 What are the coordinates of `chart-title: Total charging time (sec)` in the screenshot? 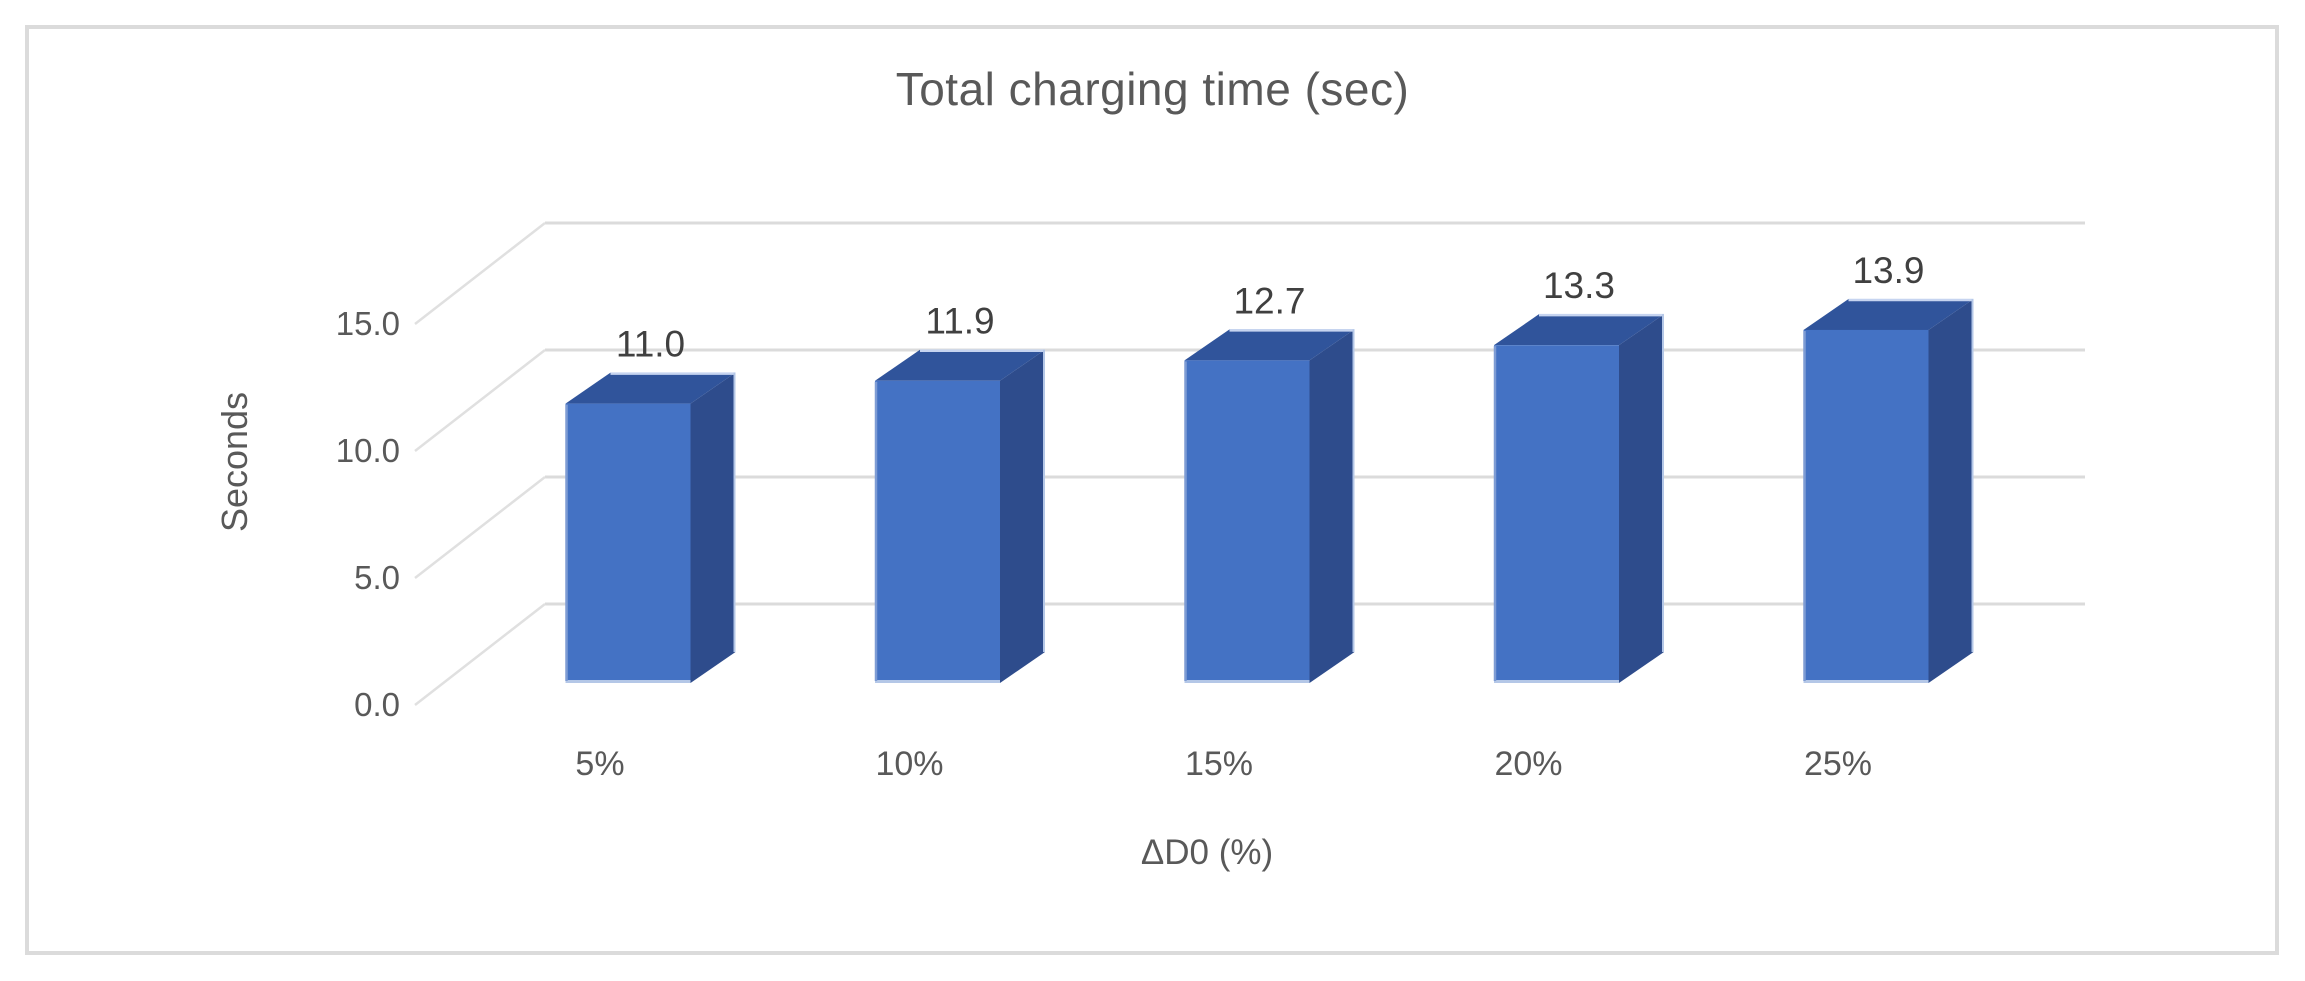 It's located at (1152, 89).